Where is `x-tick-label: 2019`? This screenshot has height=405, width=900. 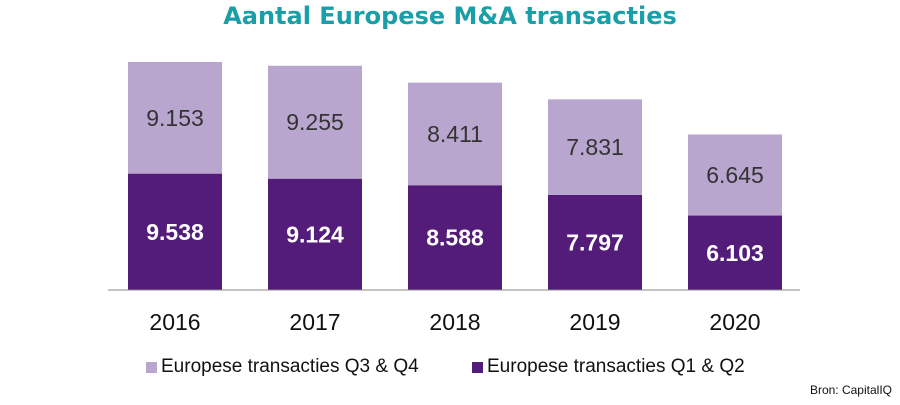
x-tick-label: 2019 is located at coordinates (594, 322).